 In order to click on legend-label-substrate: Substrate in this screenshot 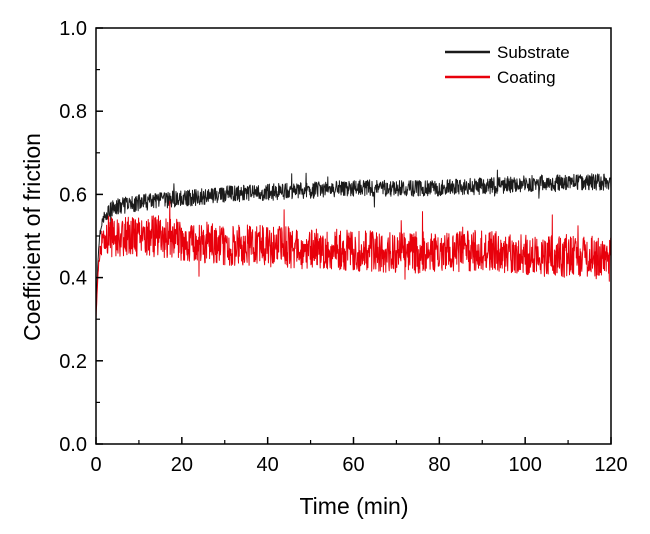, I will do `click(533, 52)`.